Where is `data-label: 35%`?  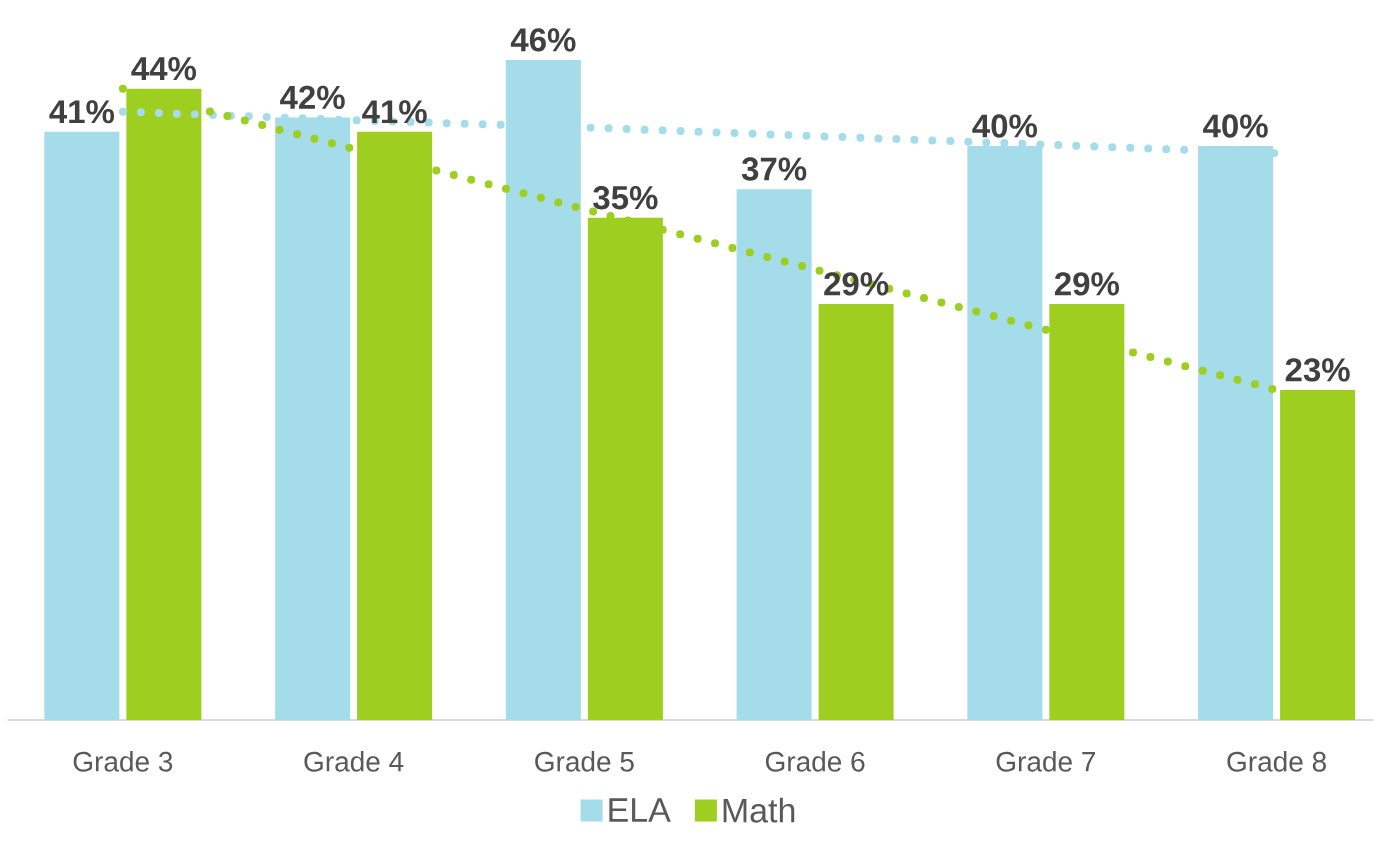 data-label: 35% is located at coordinates (625, 198).